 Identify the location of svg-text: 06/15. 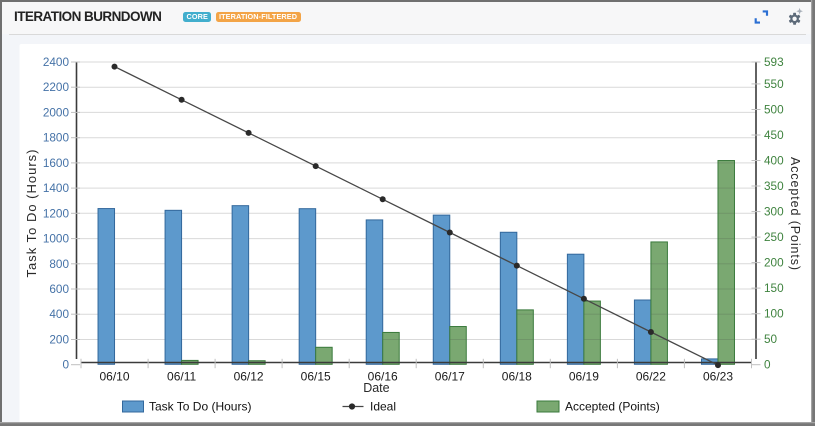
(316, 377).